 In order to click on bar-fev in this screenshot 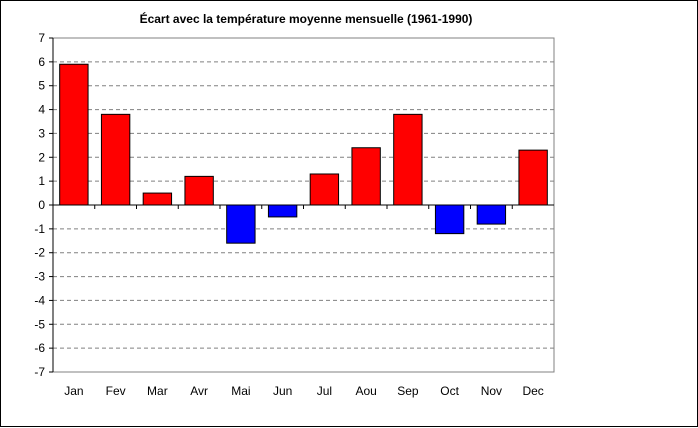, I will do `click(115, 159)`.